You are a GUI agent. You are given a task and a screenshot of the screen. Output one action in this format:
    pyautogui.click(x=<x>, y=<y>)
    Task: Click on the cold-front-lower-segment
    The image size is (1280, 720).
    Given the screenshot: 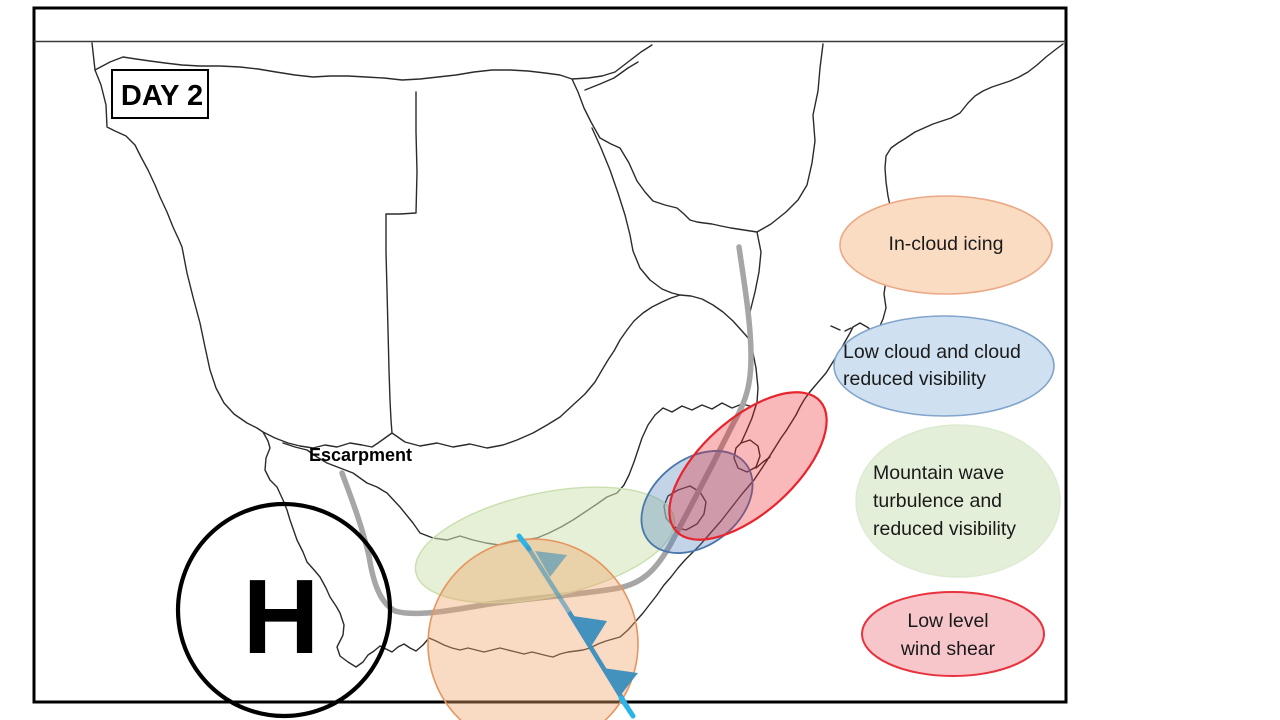 What is the action you would take?
    pyautogui.click(x=602, y=660)
    